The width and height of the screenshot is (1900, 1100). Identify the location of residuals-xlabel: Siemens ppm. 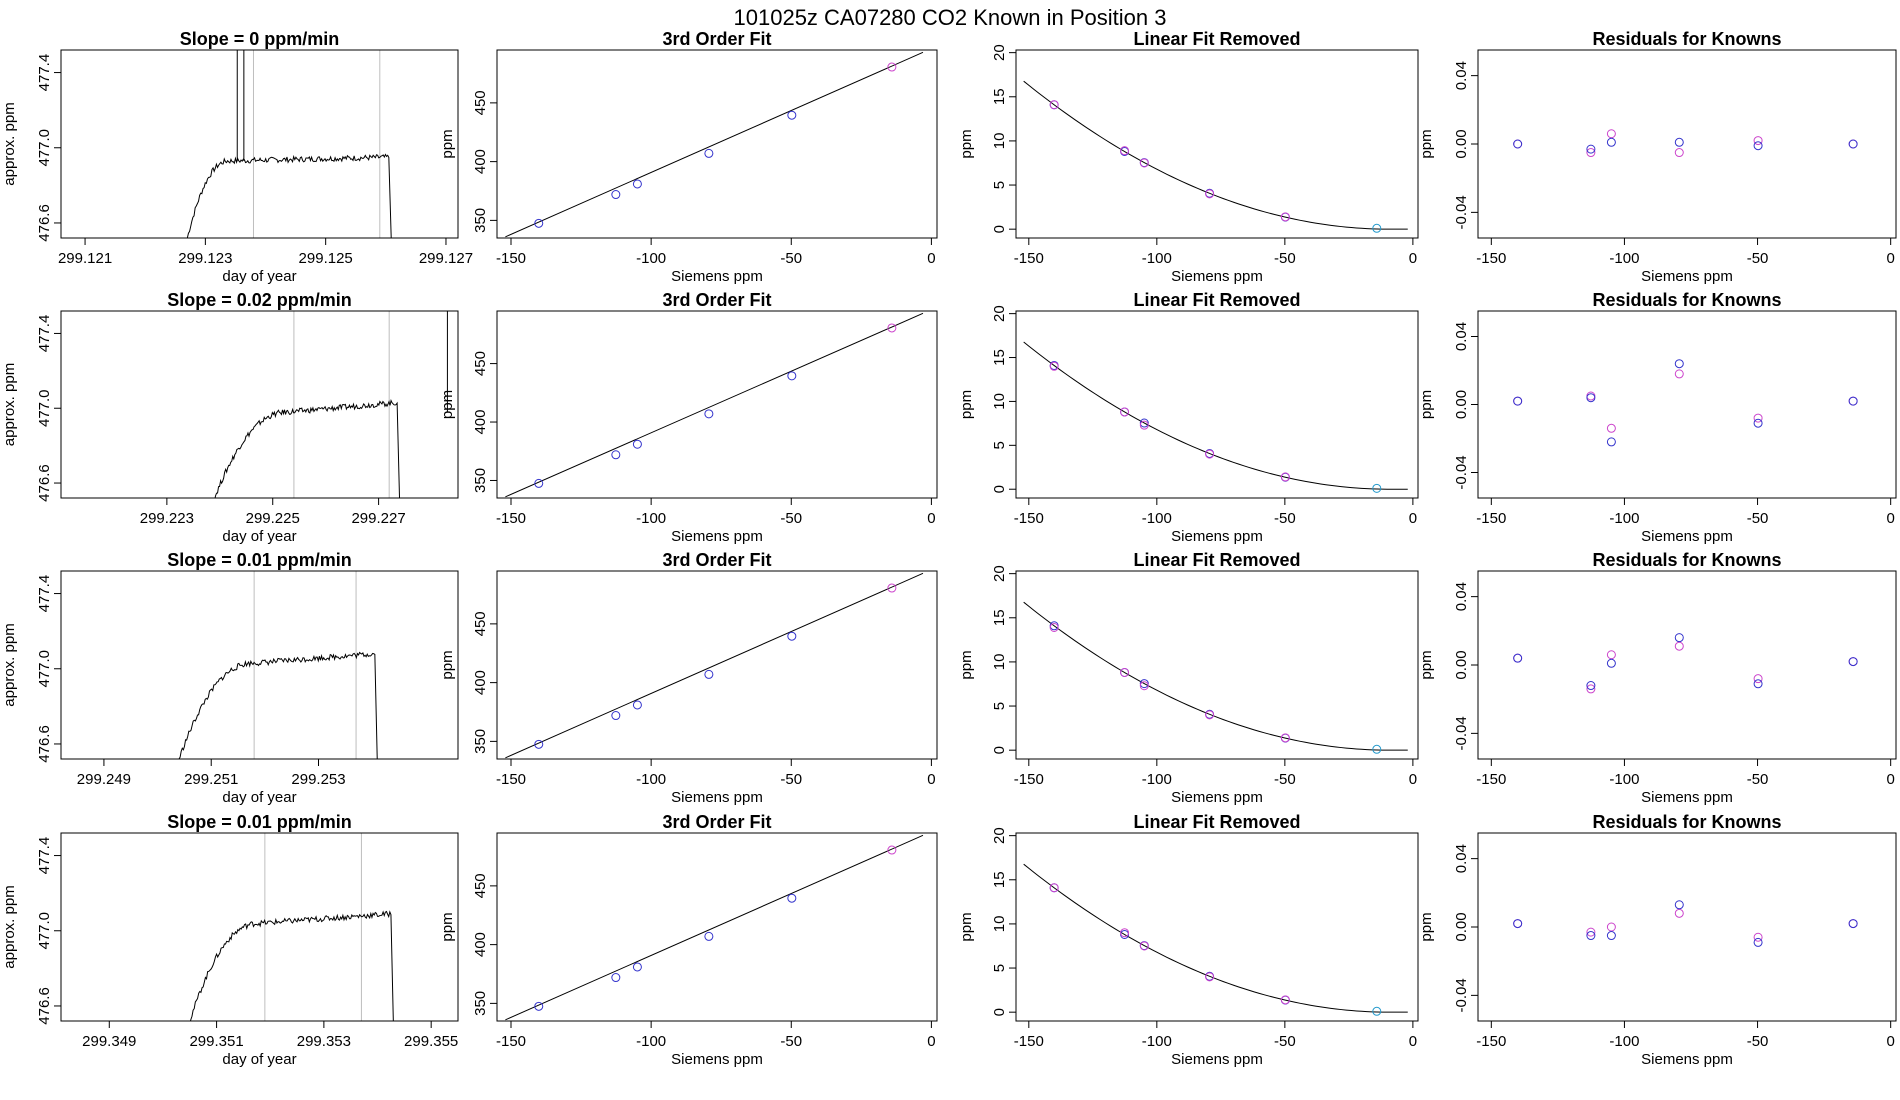
(1687, 797).